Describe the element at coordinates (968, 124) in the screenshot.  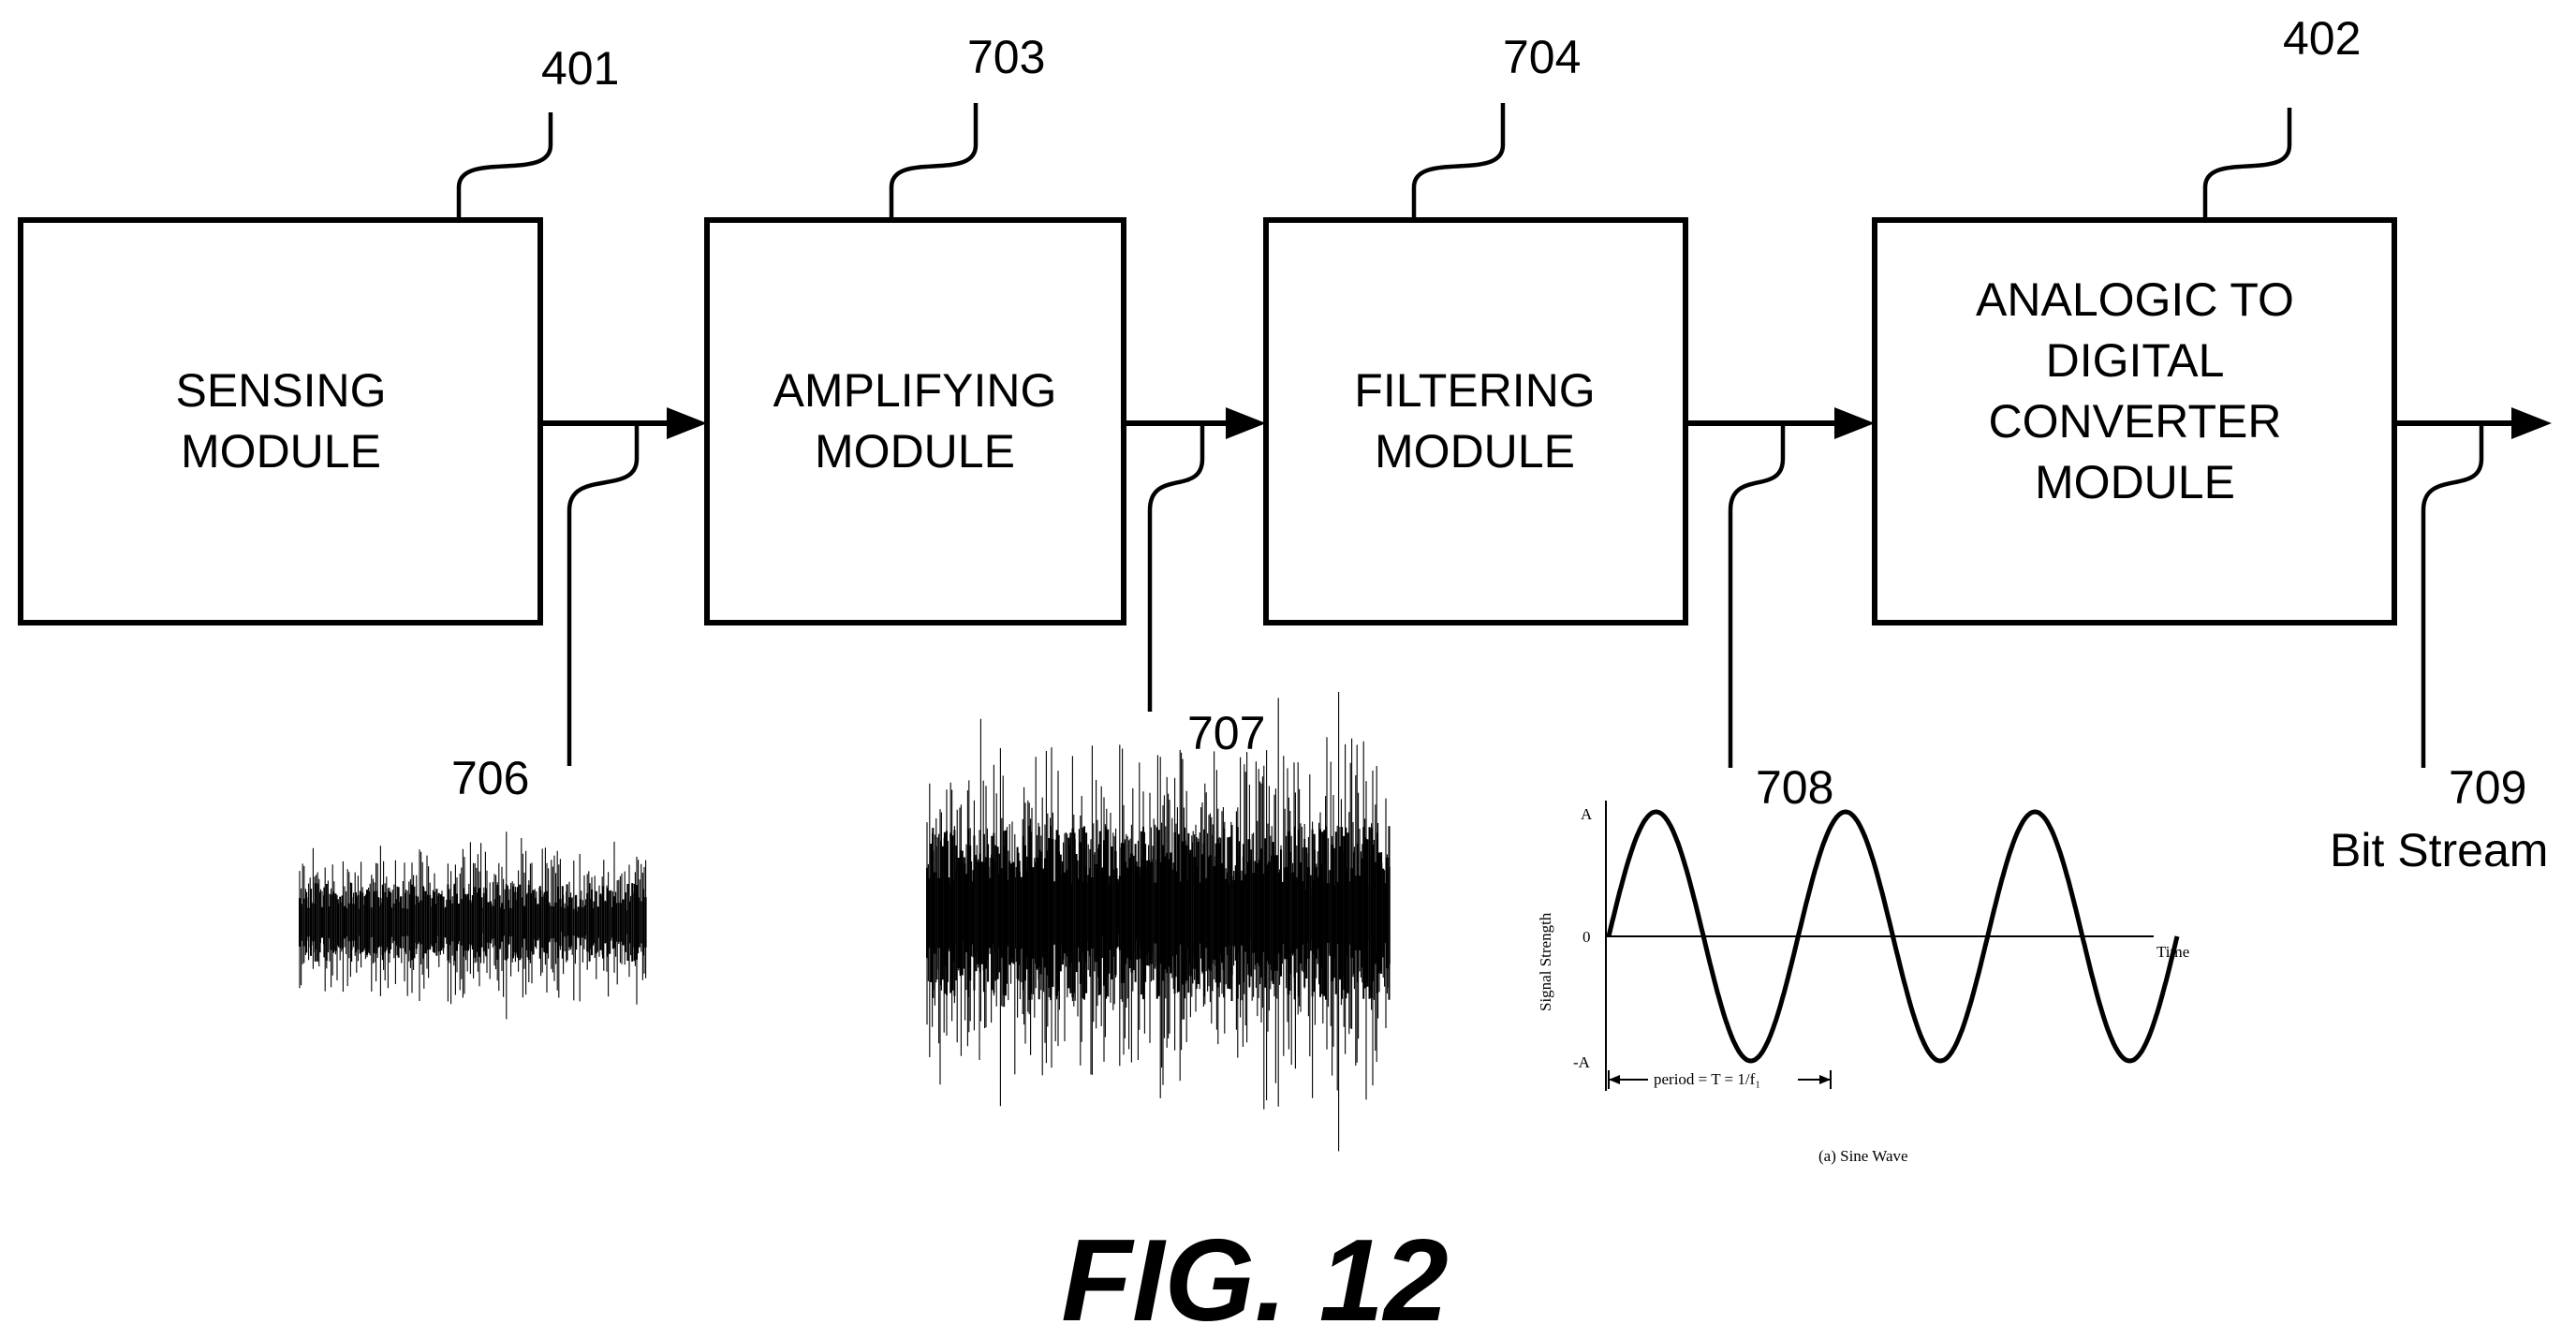
I see `ref-703: 703` at that location.